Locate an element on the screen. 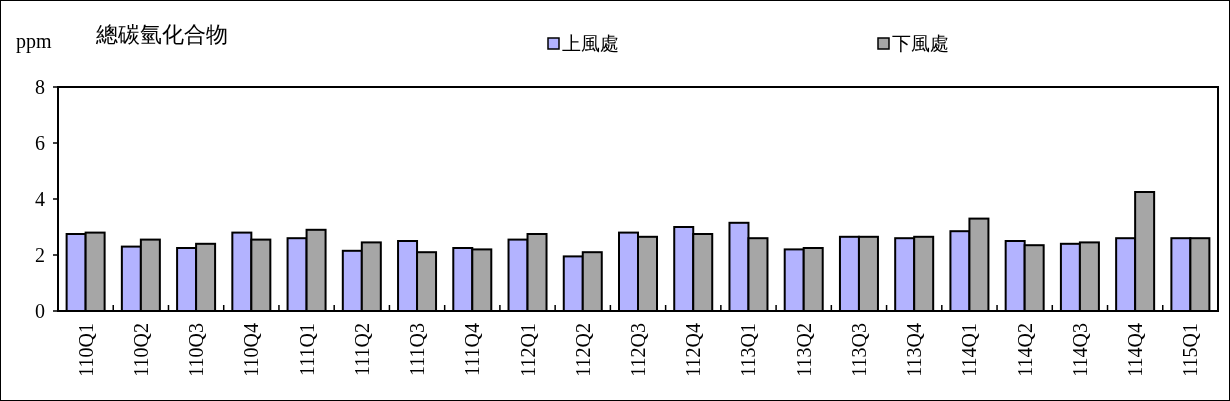 The width and height of the screenshot is (1230, 401). x-tick-label: 113Q3 is located at coordinates (858, 350).